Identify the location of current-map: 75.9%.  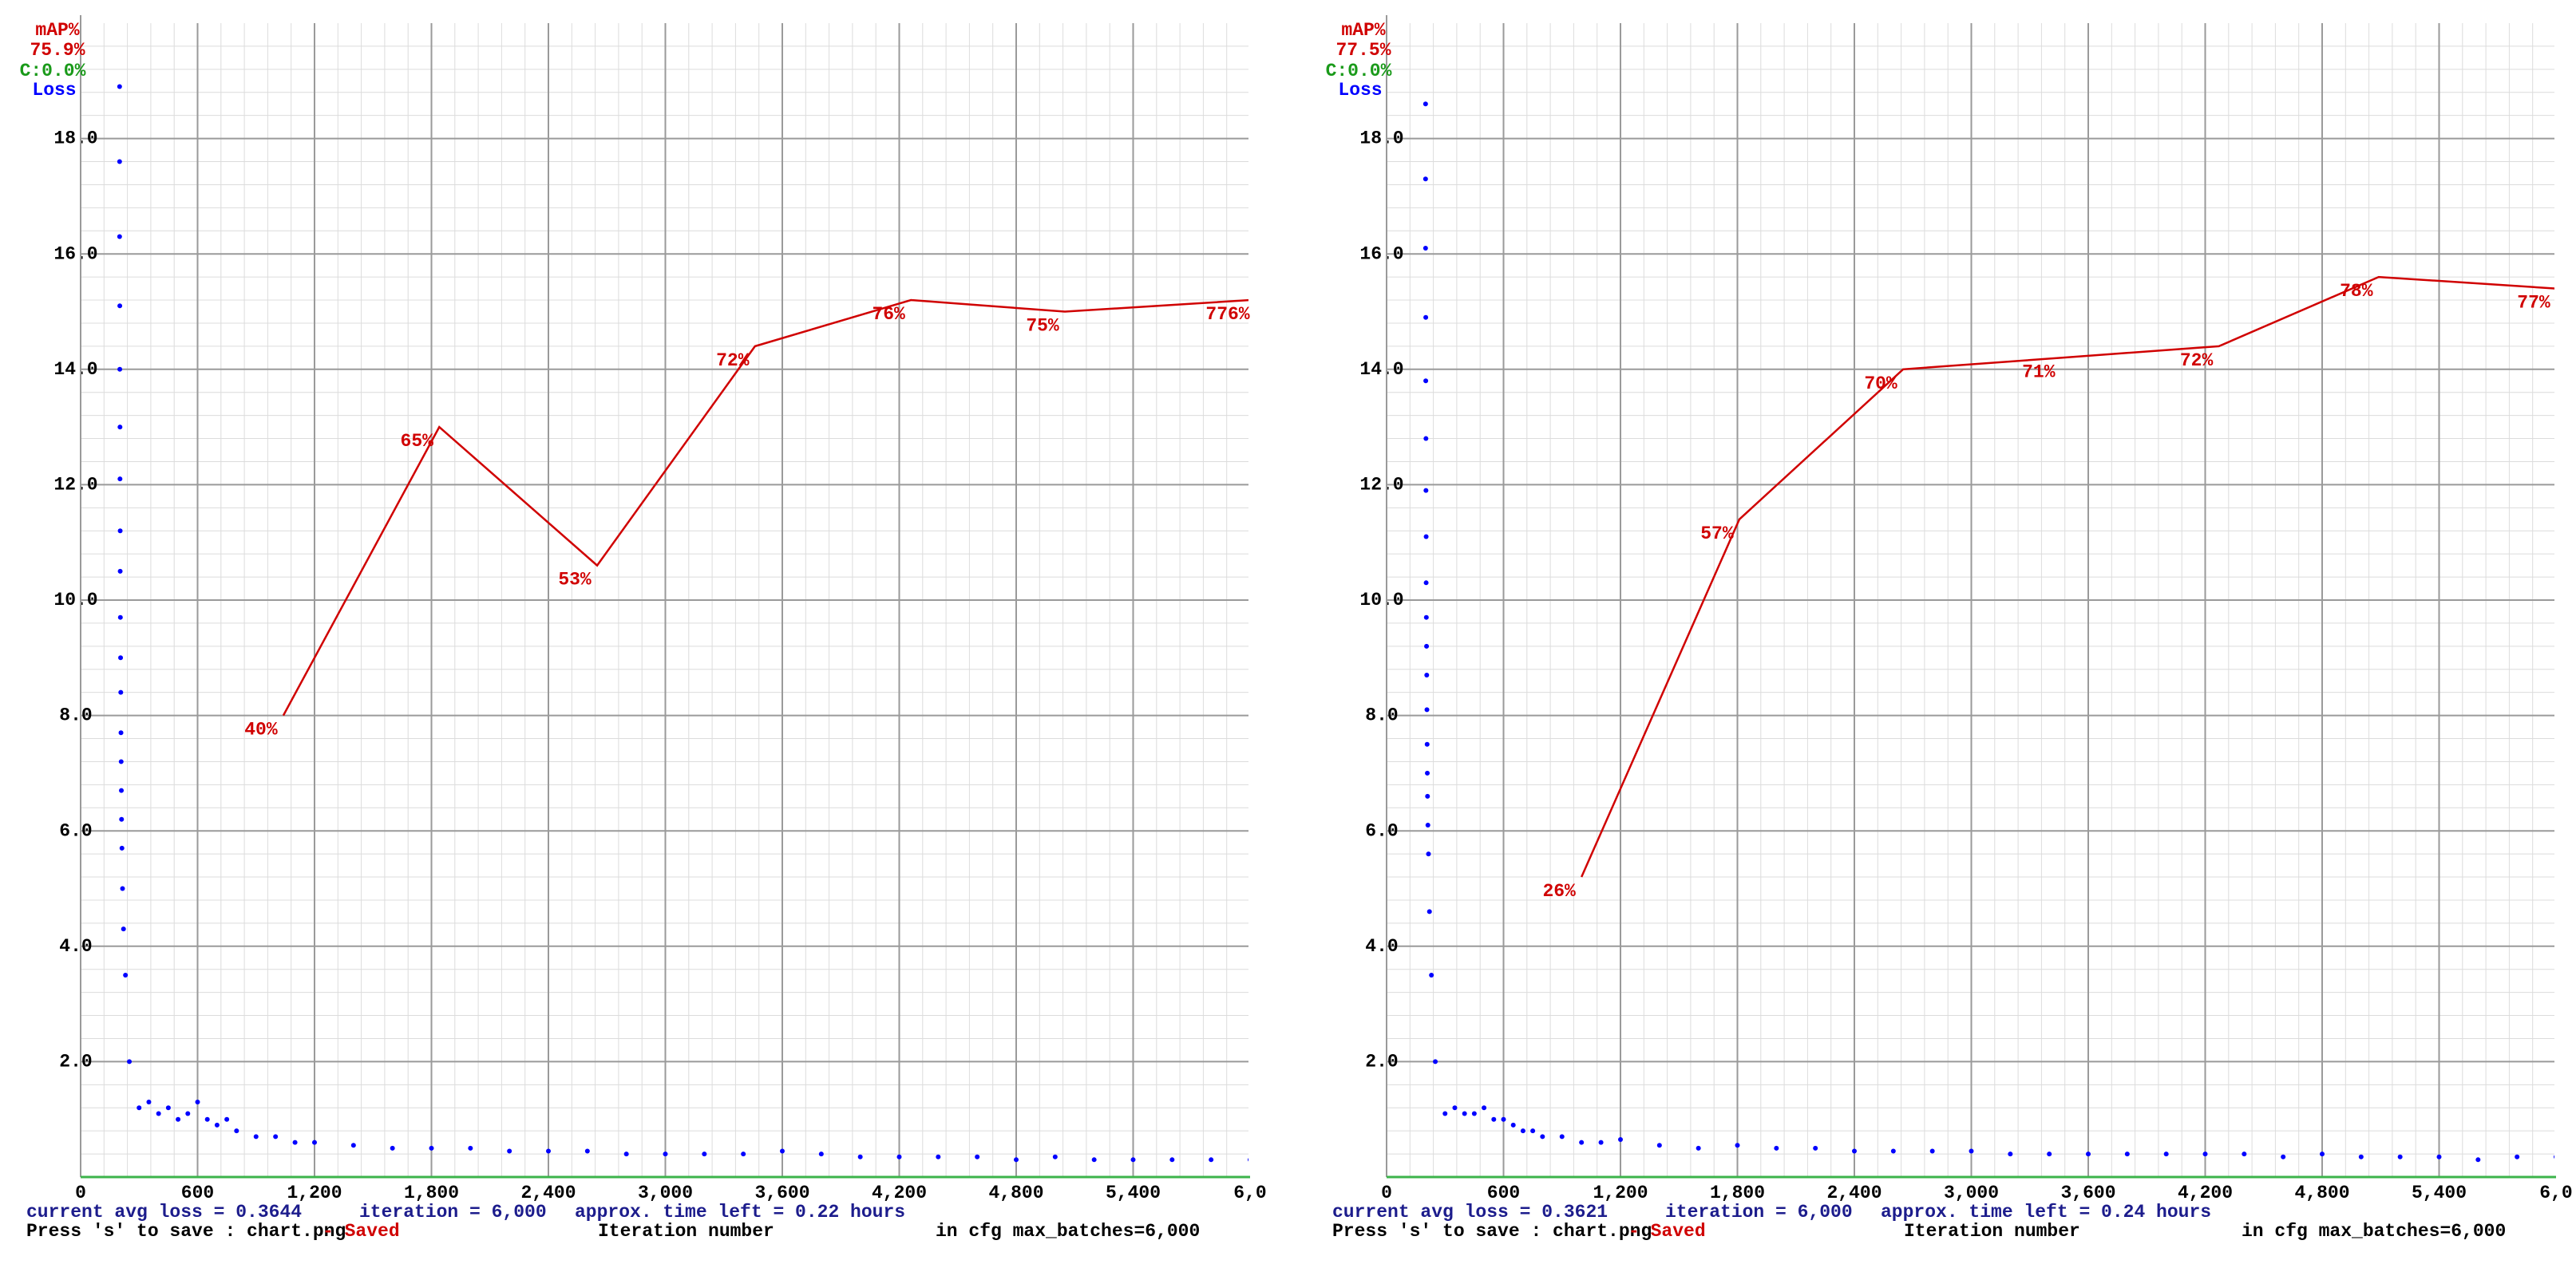
(57, 50).